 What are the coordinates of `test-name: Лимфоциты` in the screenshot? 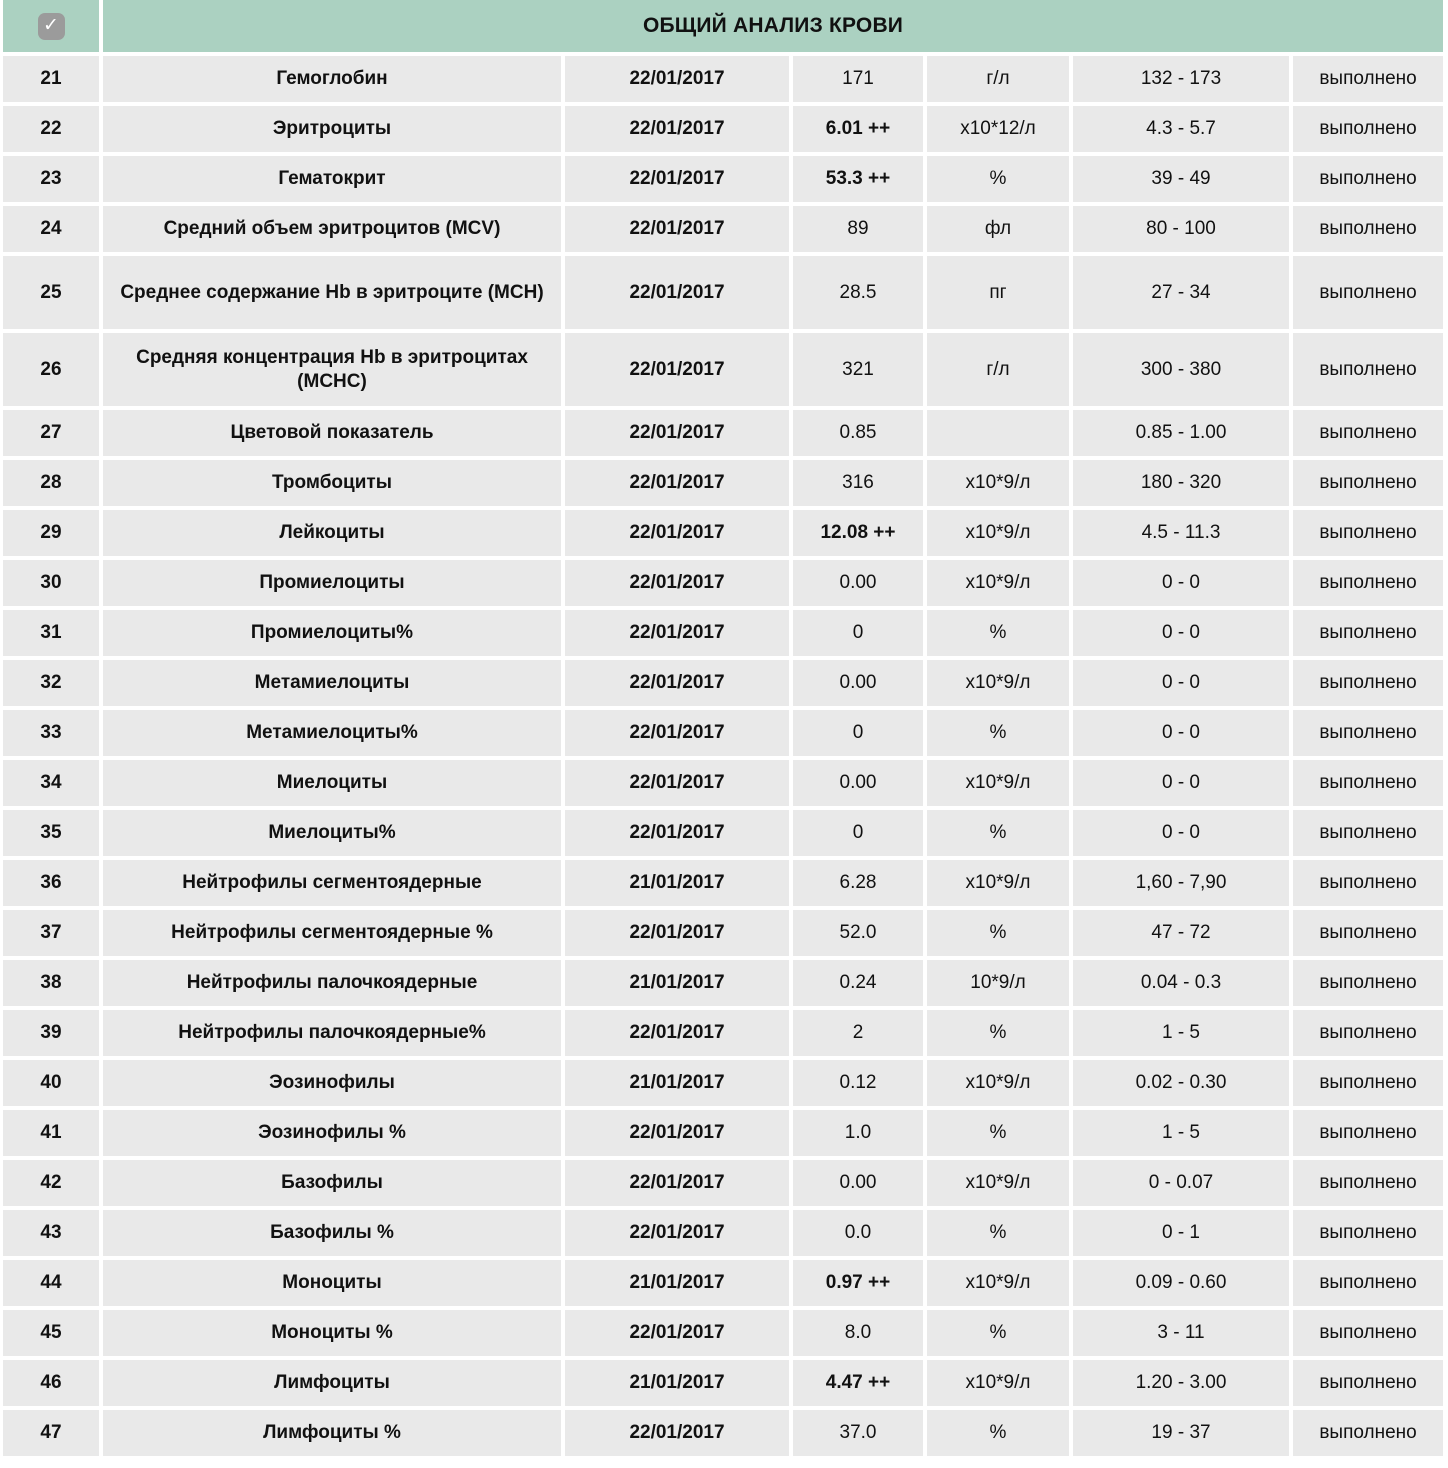 It's located at (332, 1383).